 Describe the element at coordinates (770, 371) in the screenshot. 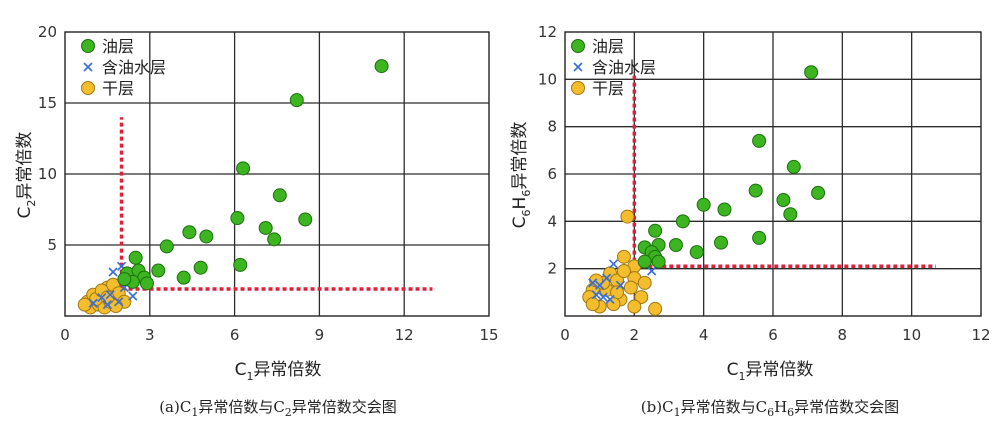

I see `x-axis-label-b: C1异常倍数` at that location.